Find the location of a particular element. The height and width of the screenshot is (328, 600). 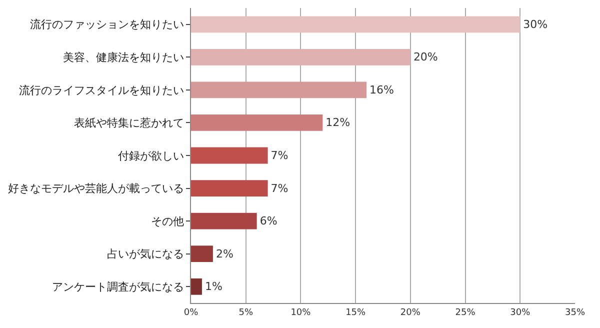

y-tick-label: 美容、健康法を知りたい is located at coordinates (123, 57).